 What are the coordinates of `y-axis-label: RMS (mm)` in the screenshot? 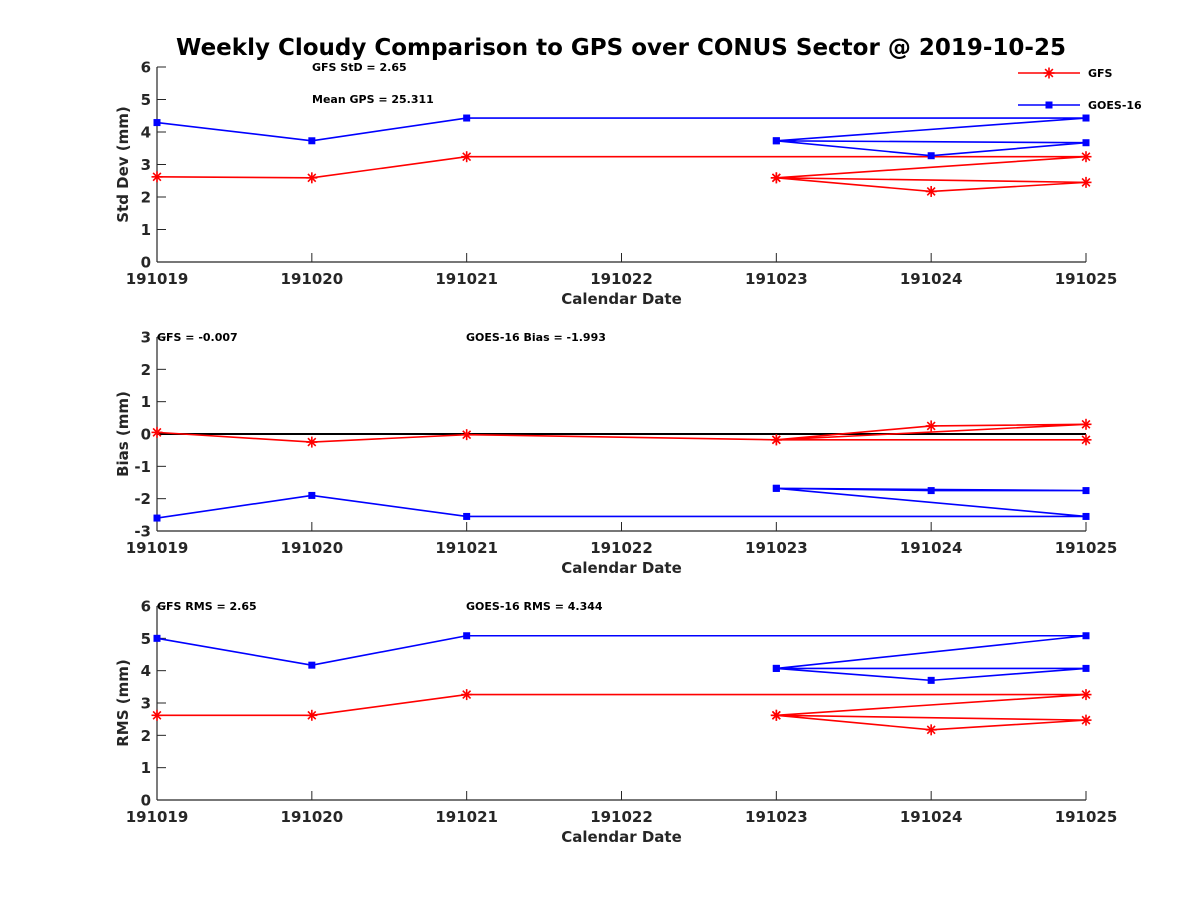 It's located at (123, 702).